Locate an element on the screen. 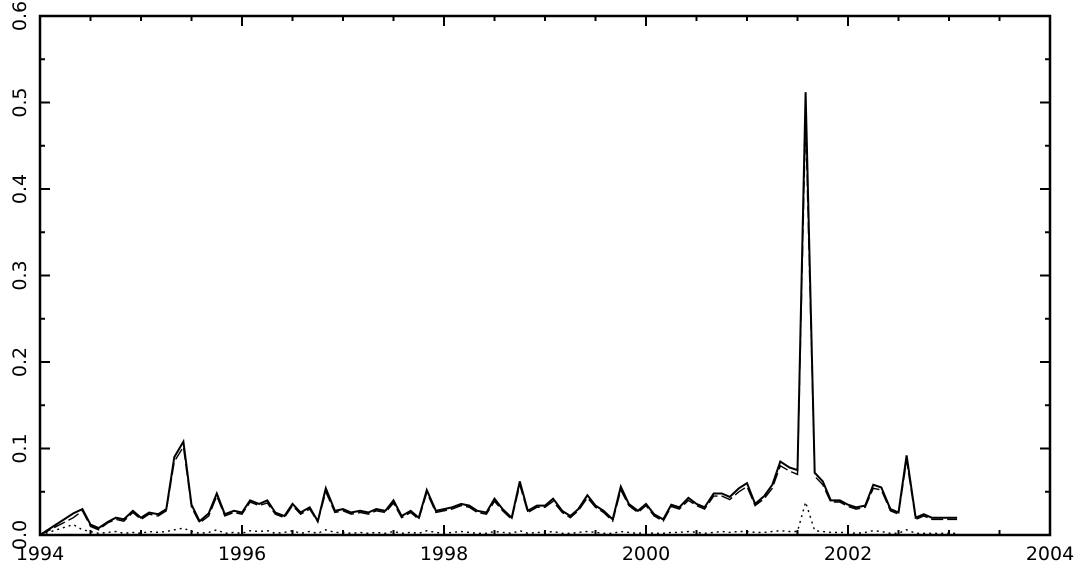 Image resolution: width=1085 pixels, height=565 pixels. x-tick-label: 1996 is located at coordinates (242, 554).